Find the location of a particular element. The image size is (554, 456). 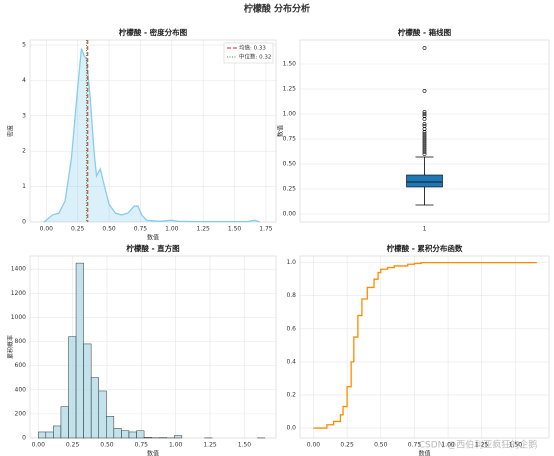

x-tick-label: 1.75 is located at coordinates (266, 229).